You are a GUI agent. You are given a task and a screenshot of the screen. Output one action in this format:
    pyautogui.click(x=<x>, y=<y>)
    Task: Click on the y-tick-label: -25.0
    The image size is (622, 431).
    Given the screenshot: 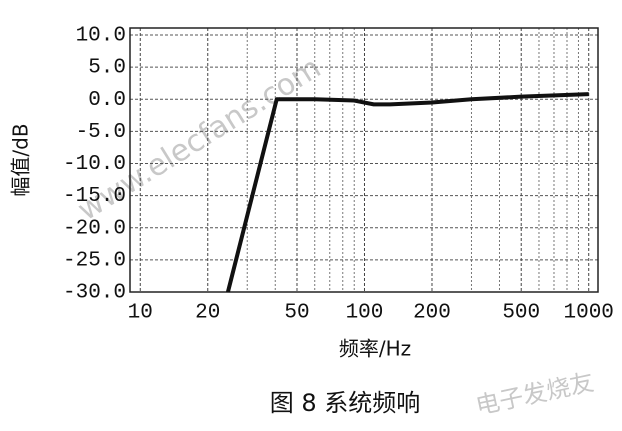 What is the action you would take?
    pyautogui.click(x=94, y=260)
    